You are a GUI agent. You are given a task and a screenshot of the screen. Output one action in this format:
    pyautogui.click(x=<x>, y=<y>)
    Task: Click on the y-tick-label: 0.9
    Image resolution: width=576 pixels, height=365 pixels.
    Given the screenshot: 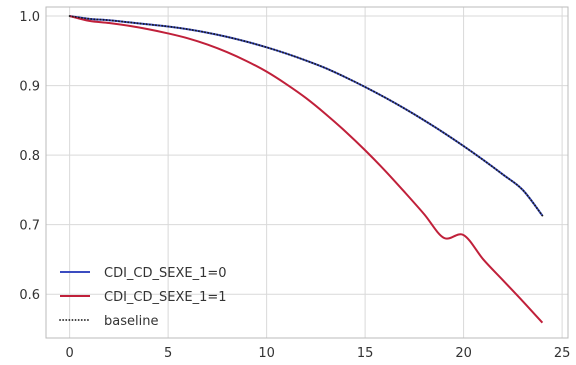 What is the action you would take?
    pyautogui.click(x=29, y=87)
    